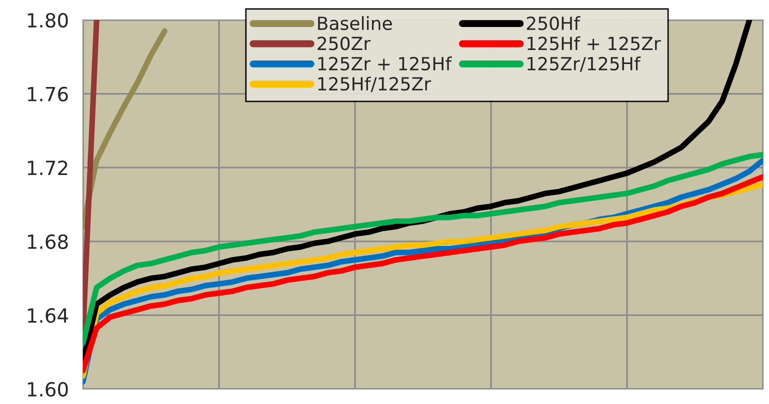 This screenshot has width=769, height=404. What do you see at coordinates (48, 167) in the screenshot?
I see `y-tick-label: 1.72` at bounding box center [48, 167].